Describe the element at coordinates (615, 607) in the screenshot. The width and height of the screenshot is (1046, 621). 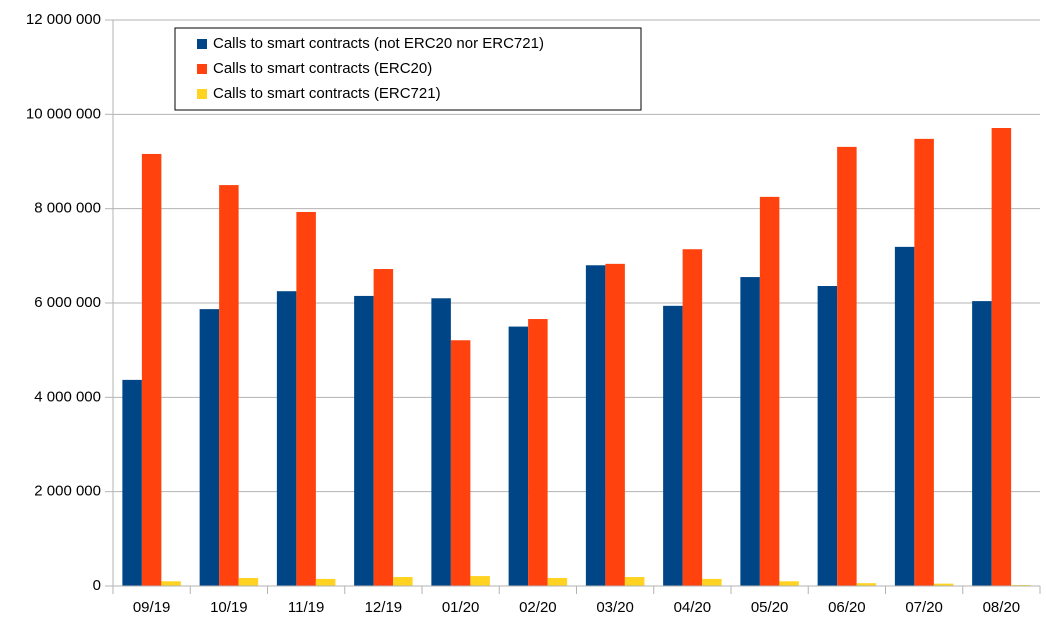
I see `x-tick-label: 03/20` at that location.